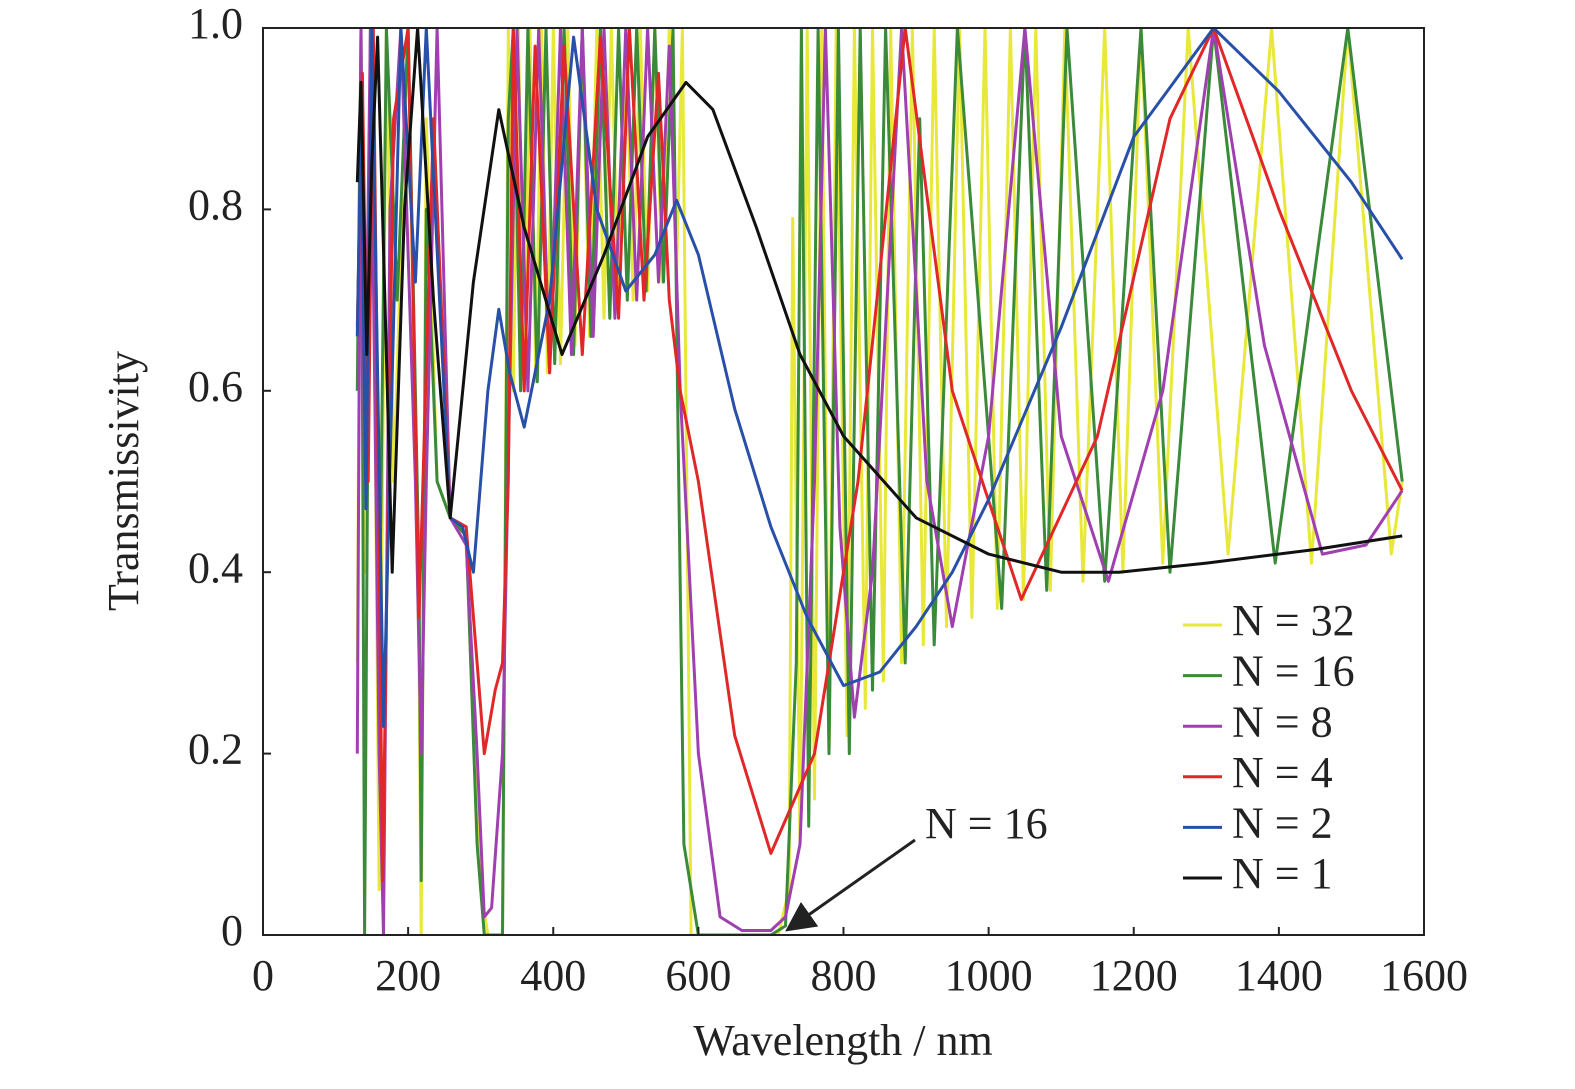 The width and height of the screenshot is (1575, 1089). I want to click on x-tick-label: 1400, so click(1279, 975).